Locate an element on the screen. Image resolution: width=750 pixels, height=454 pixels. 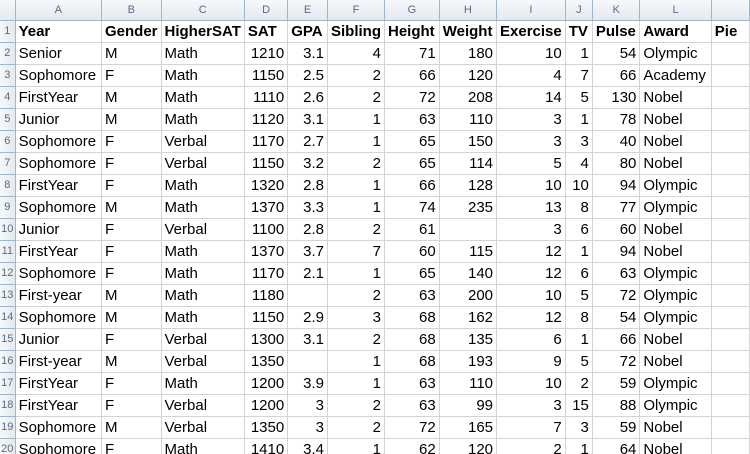
header-cell: GPA is located at coordinates (307, 31).